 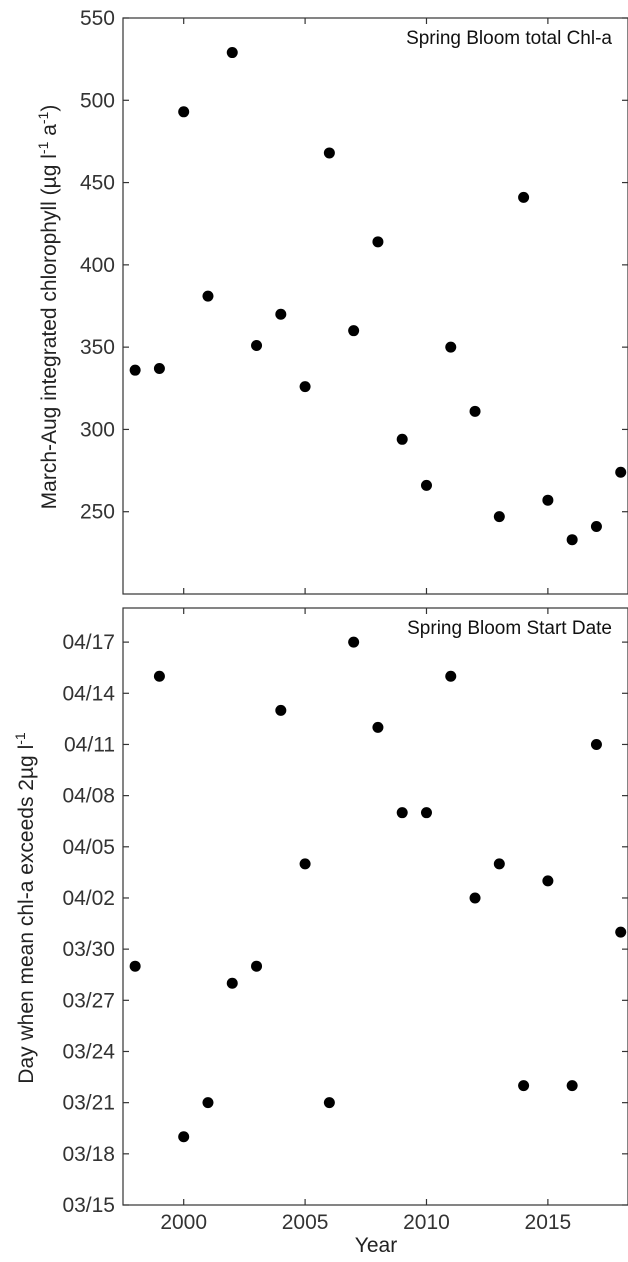 I want to click on top-y-tick-label: 400, so click(x=97, y=265).